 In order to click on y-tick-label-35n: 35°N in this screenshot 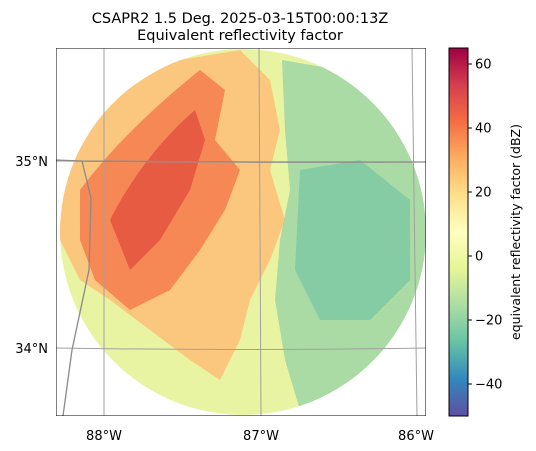, I will do `click(31, 162)`.